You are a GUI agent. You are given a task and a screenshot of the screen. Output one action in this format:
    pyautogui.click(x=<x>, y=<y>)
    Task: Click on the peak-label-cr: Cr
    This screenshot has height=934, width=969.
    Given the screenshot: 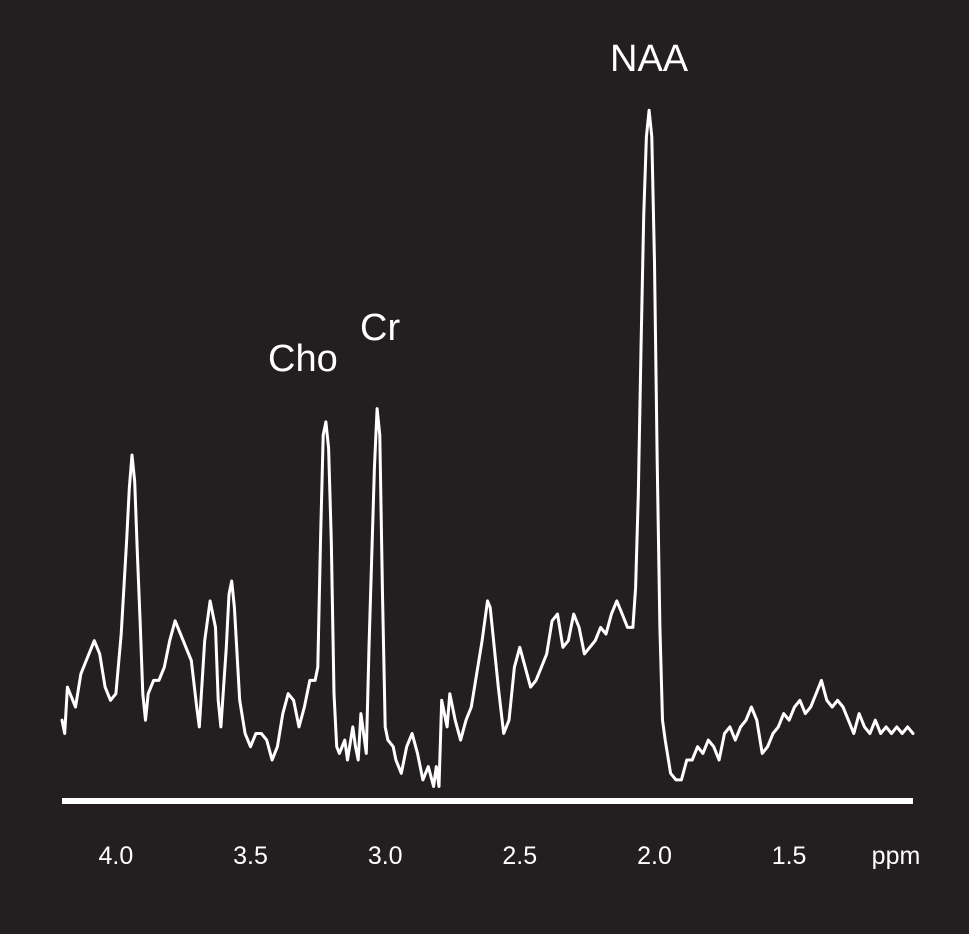 What is the action you would take?
    pyautogui.click(x=380, y=328)
    